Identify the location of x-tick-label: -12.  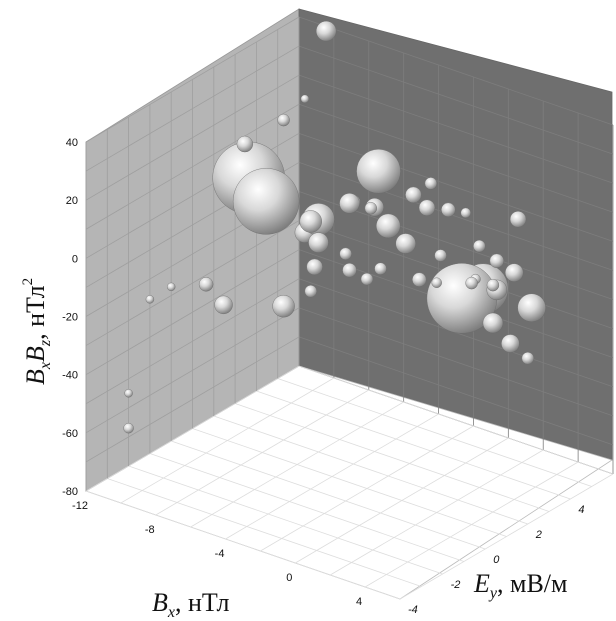
(80, 506).